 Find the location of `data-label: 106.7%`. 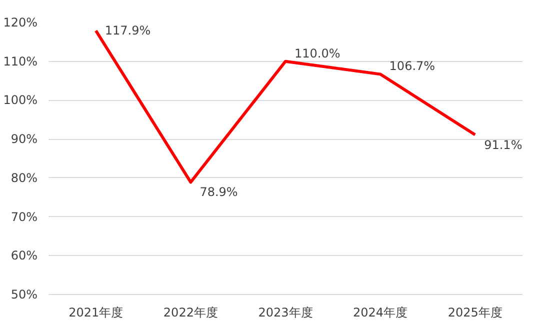

data-label: 106.7% is located at coordinates (412, 66).